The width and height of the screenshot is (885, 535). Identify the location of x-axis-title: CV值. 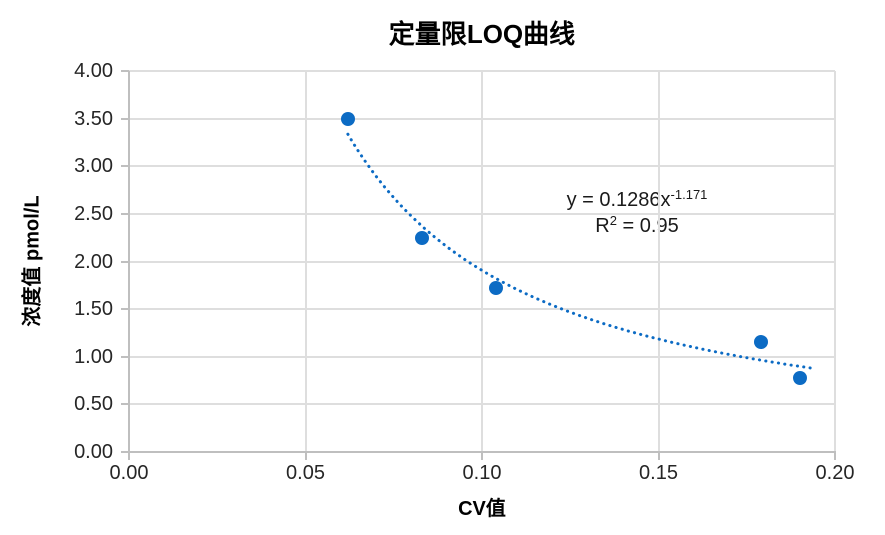
(482, 509).